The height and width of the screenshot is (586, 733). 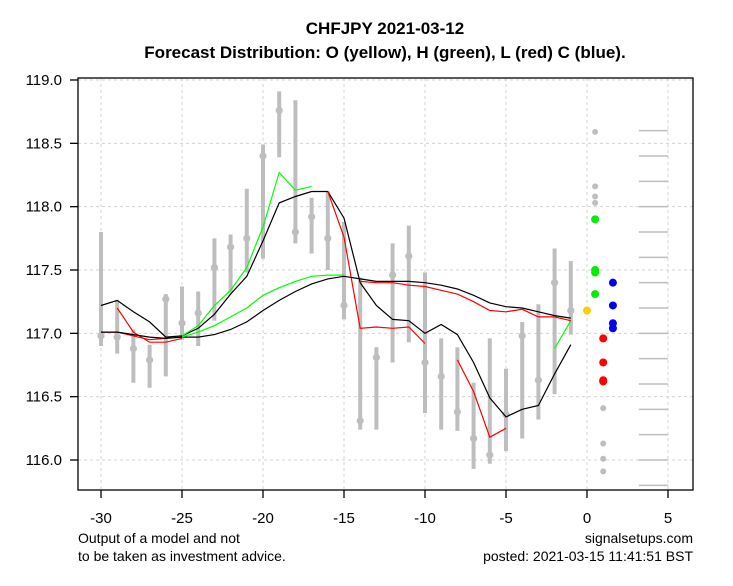 What do you see at coordinates (639, 538) in the screenshot?
I see `site-label: signalsetups.com` at bounding box center [639, 538].